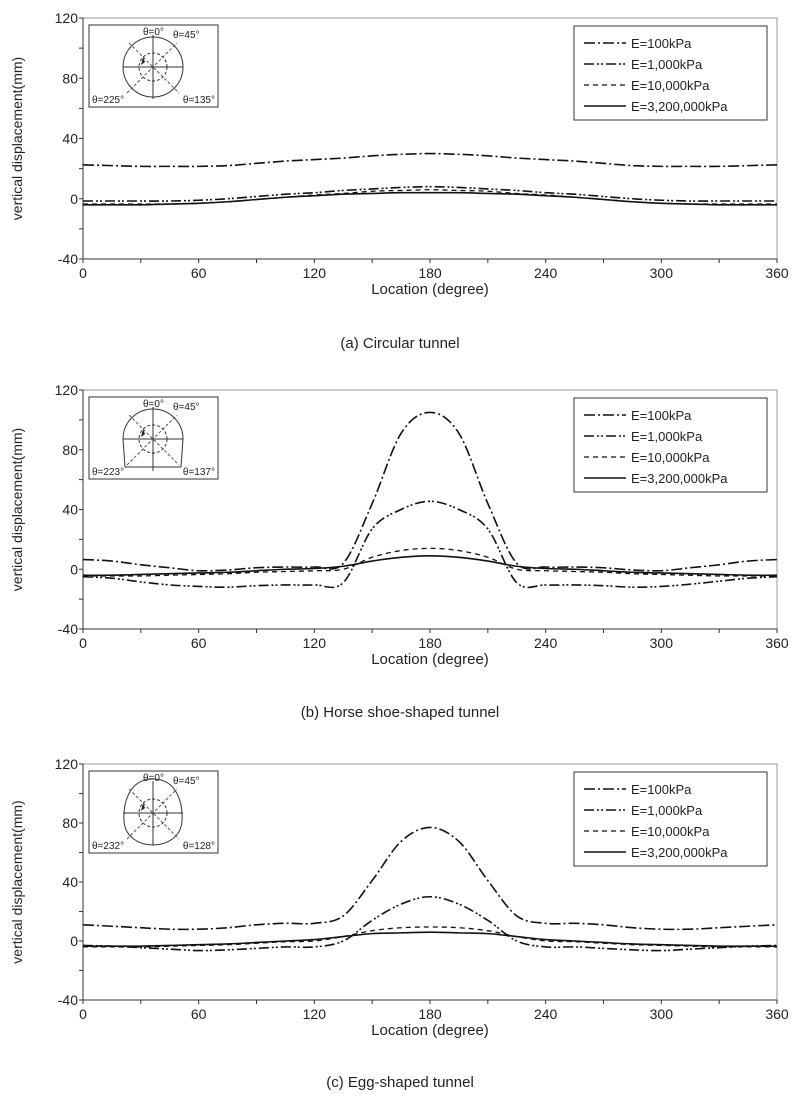 Image resolution: width=800 pixels, height=1104 pixels. Describe the element at coordinates (399, 343) in the screenshot. I see `chart-caption: (a) Circular tunnel` at that location.